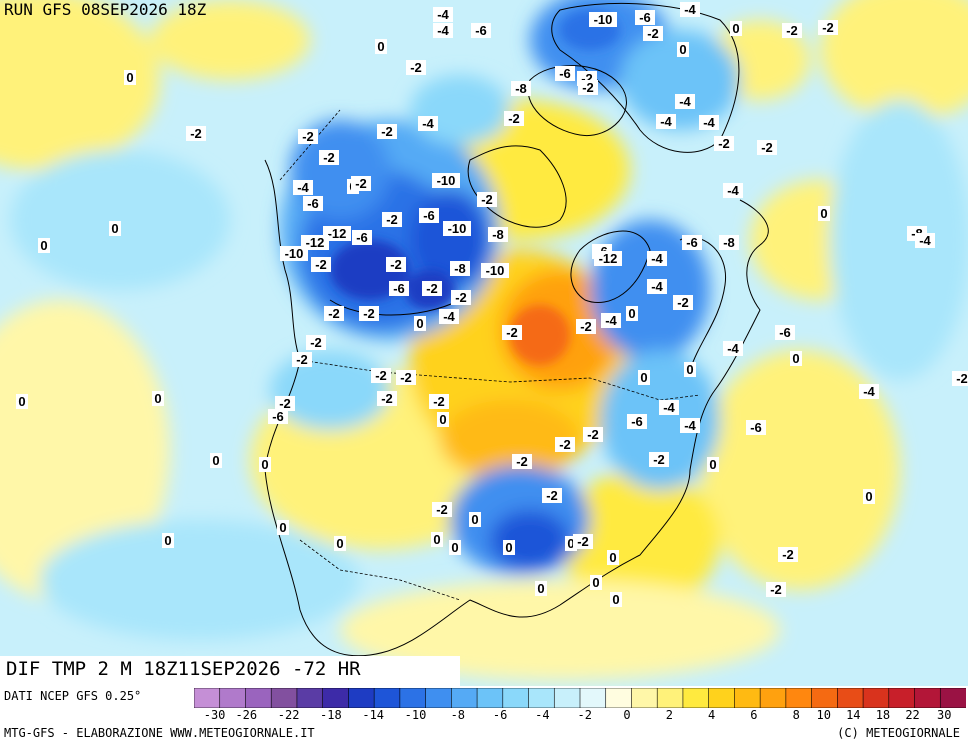  Describe the element at coordinates (796, 715) in the screenshot. I see `legend-tick-label: 8` at that location.